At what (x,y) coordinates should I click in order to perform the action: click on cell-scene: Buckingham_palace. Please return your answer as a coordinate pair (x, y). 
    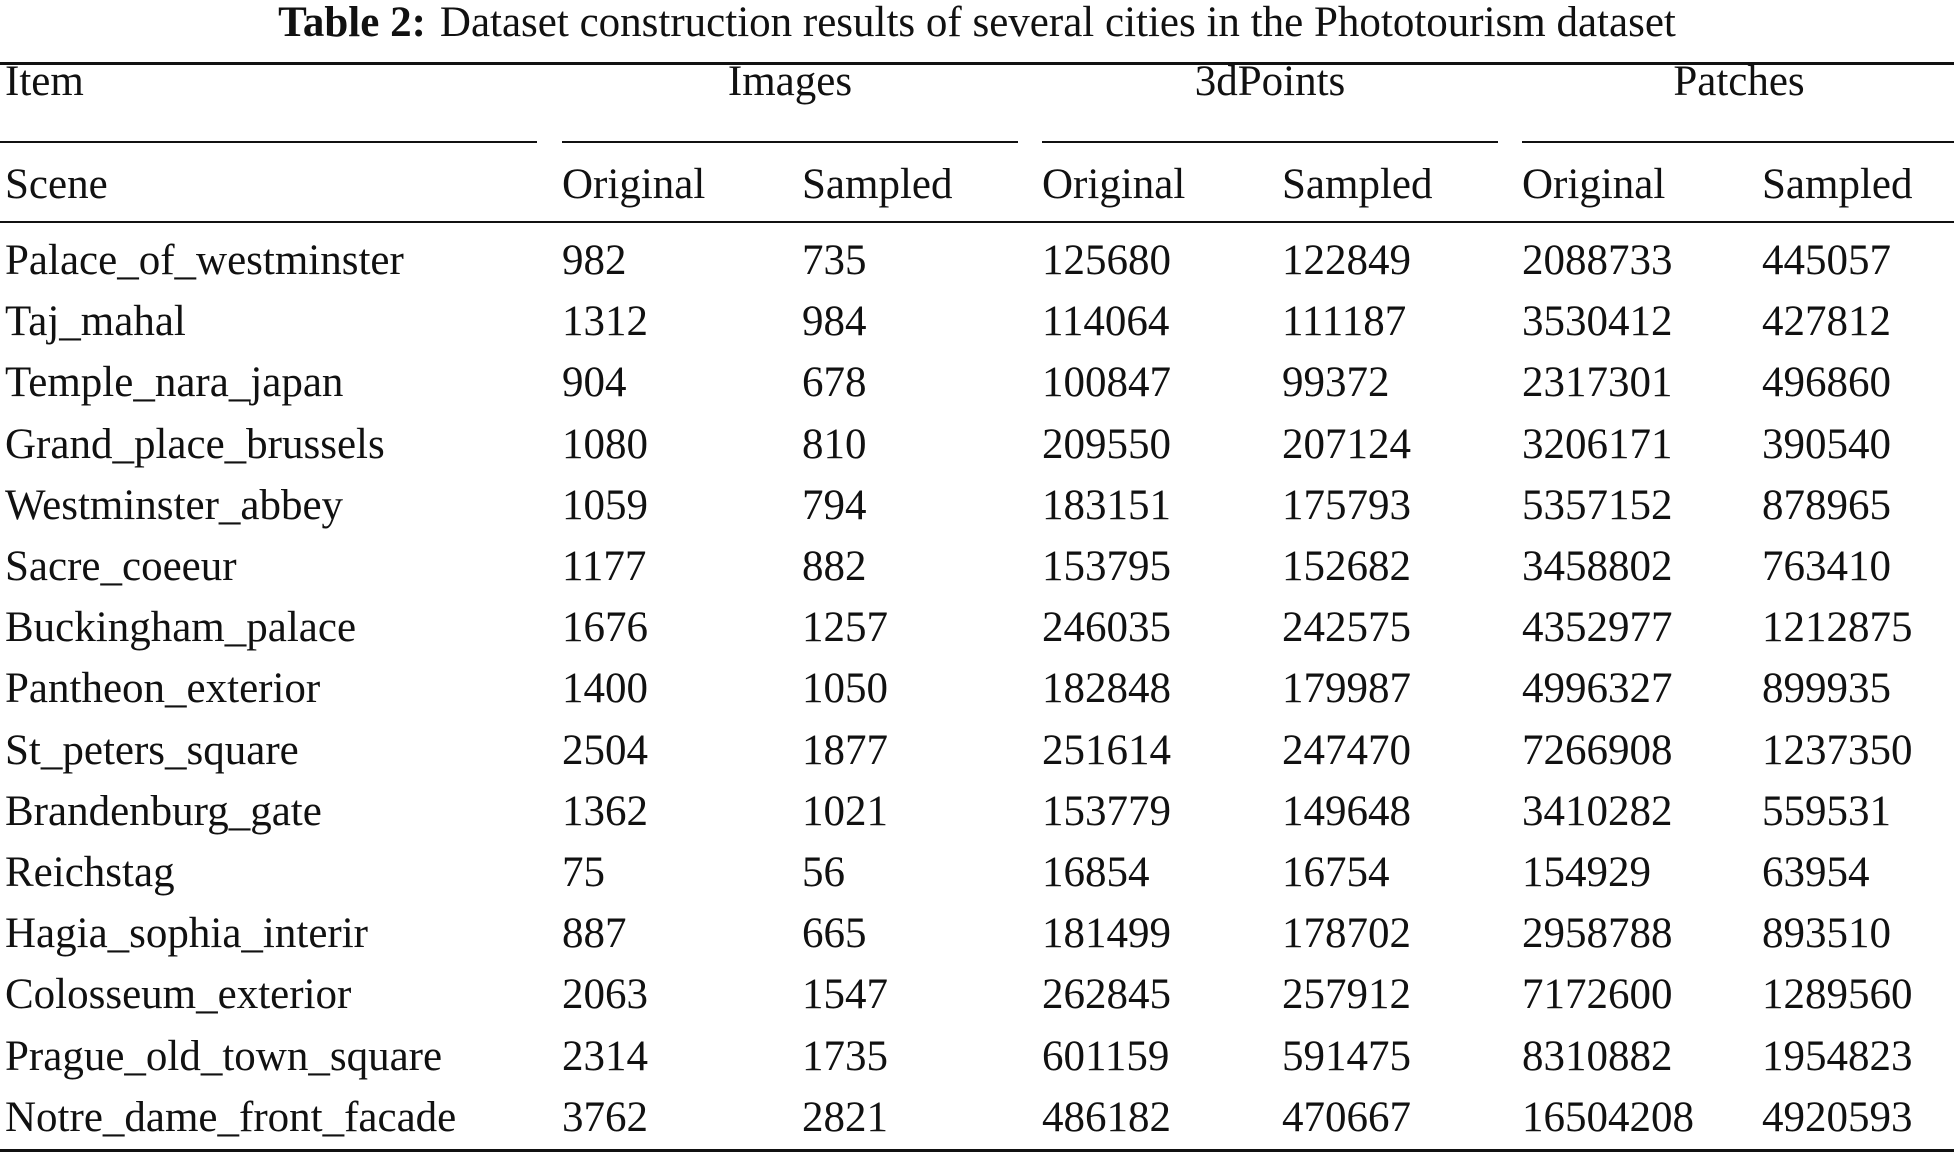
    Looking at the image, I should click on (181, 627).